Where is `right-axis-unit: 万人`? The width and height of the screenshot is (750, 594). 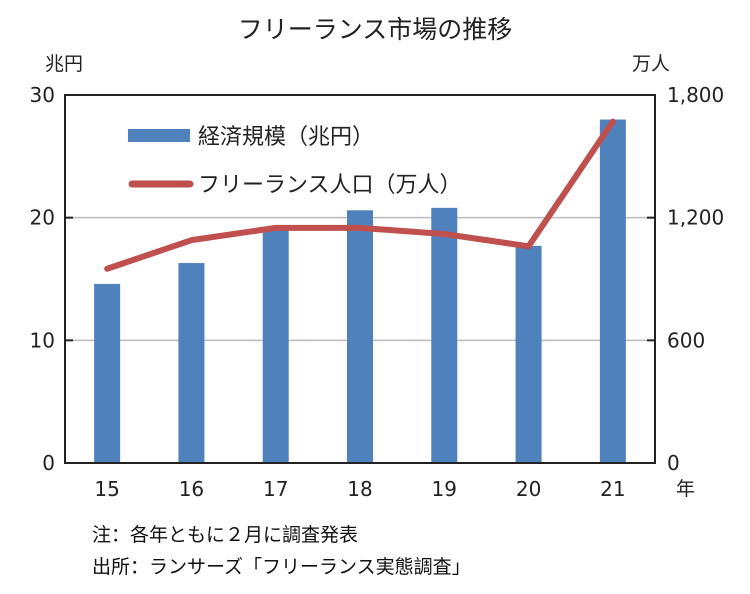
right-axis-unit: 万人 is located at coordinates (651, 64).